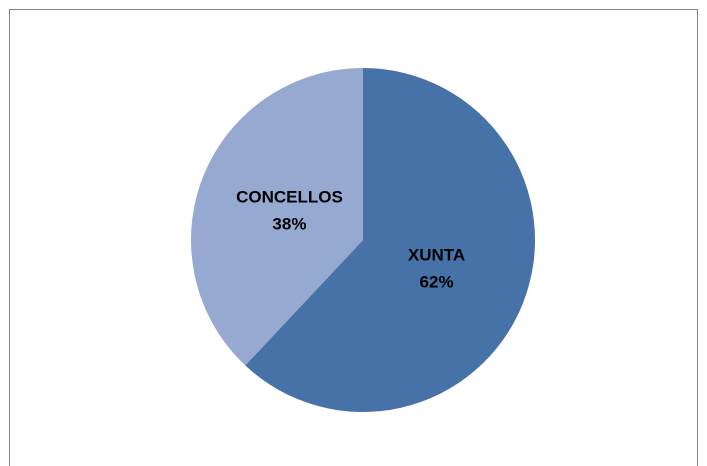 The width and height of the screenshot is (707, 466). Describe the element at coordinates (289, 223) in the screenshot. I see `slice-value-label: 38%` at that location.